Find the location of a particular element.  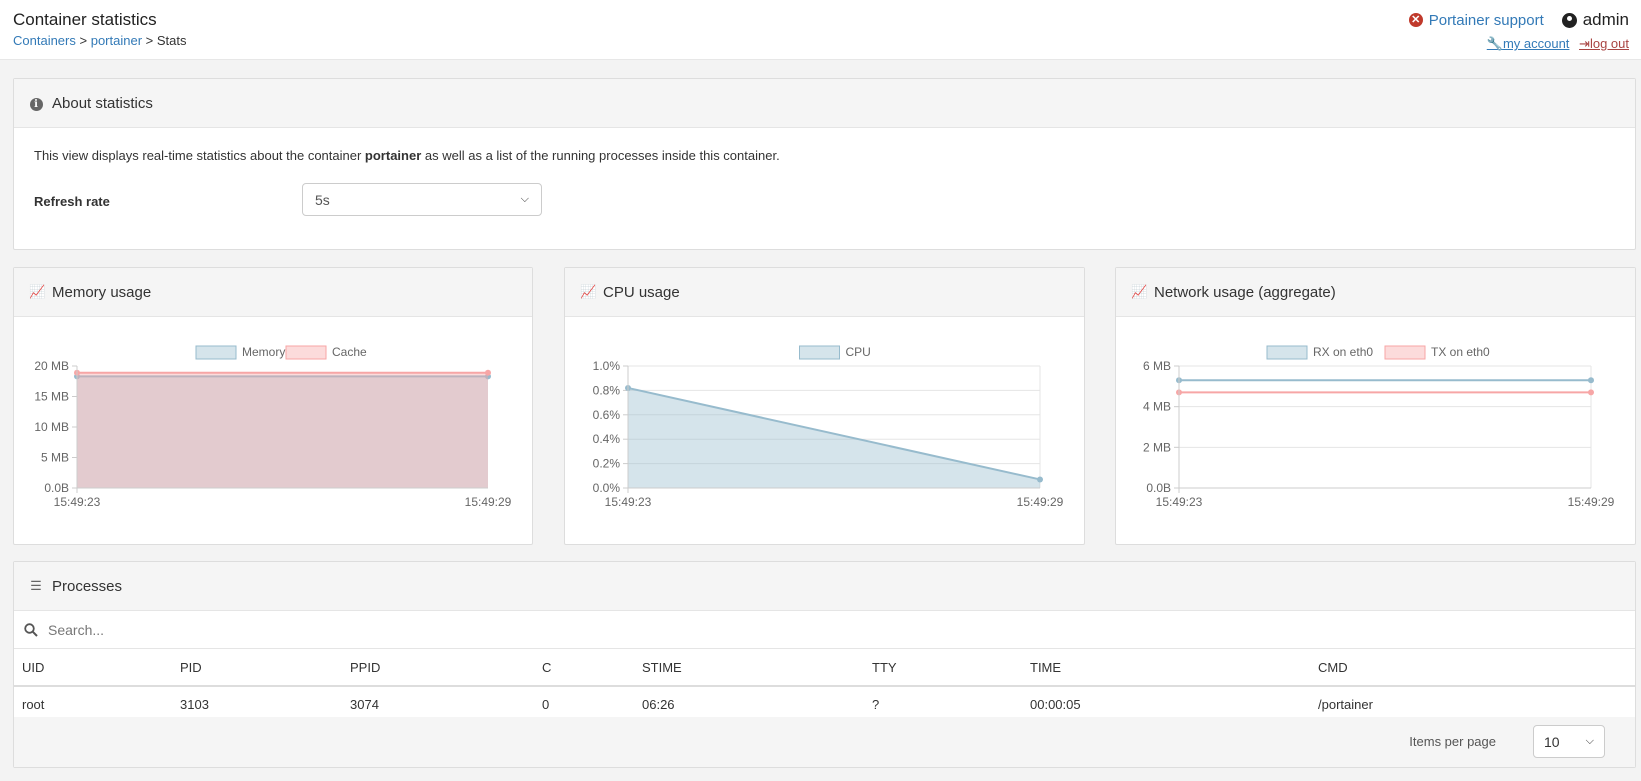

user-menu: admin is located at coordinates (1595, 20).